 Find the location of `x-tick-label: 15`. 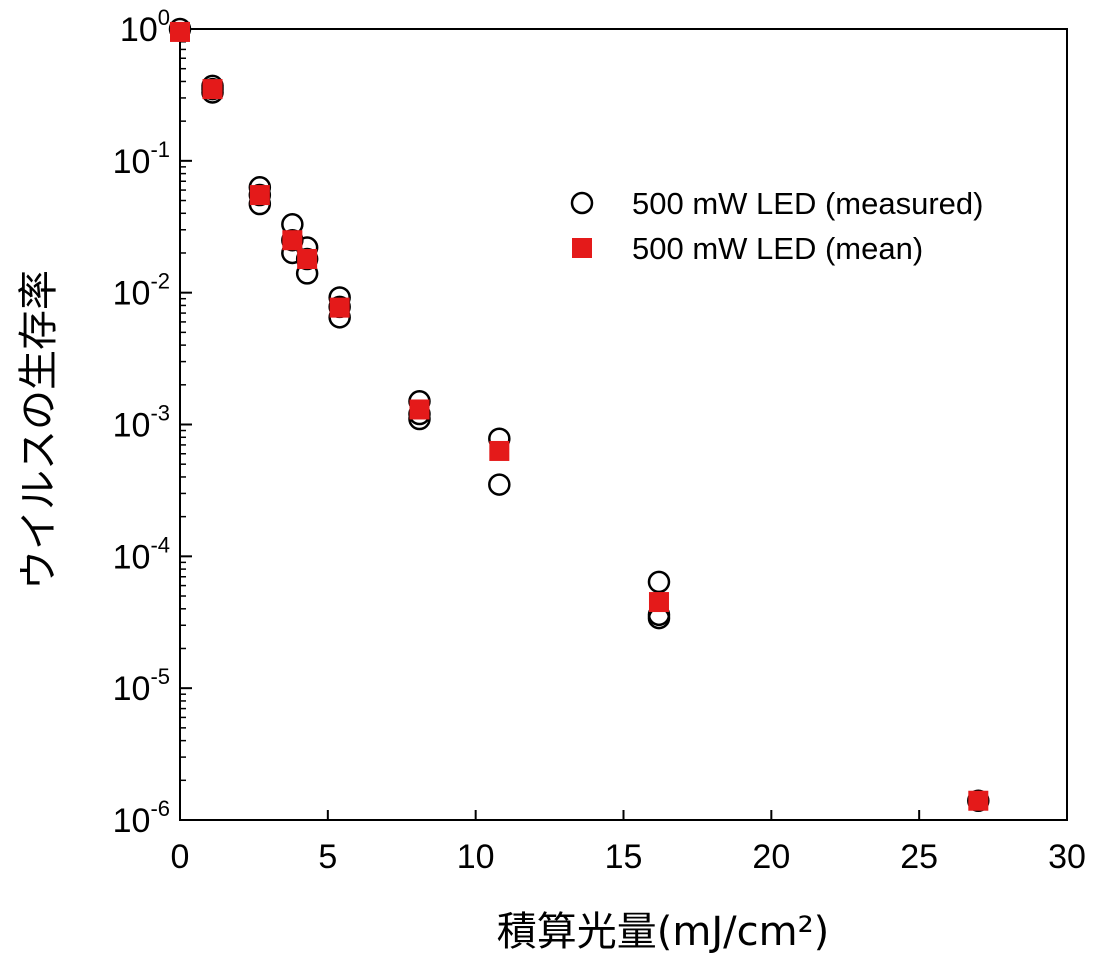

x-tick-label: 15 is located at coordinates (624, 857).